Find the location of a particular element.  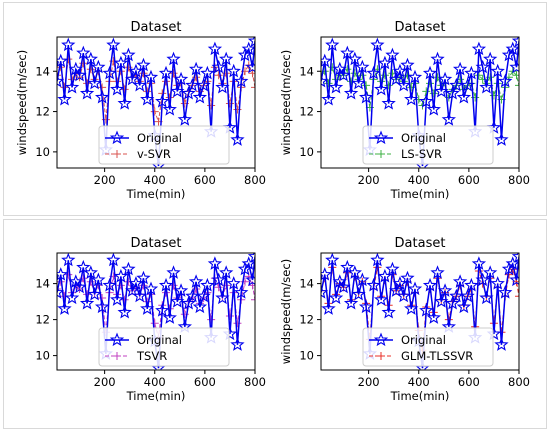

marker-GLM-TLSSVR is located at coordinates (517, 296).